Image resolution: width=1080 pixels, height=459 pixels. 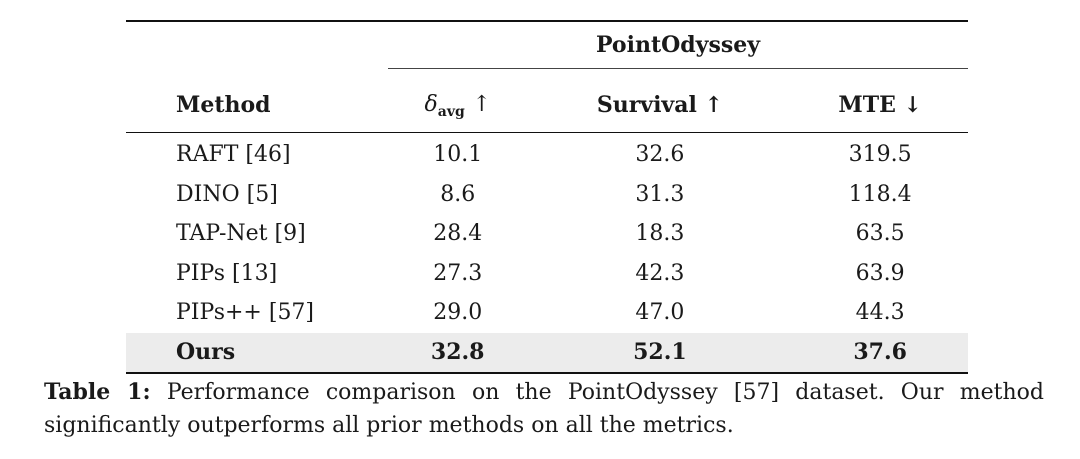 What do you see at coordinates (547, 105) in the screenshot?
I see `column-header-row: Method δavg ↑ Survival ↑ MTE ↓` at bounding box center [547, 105].